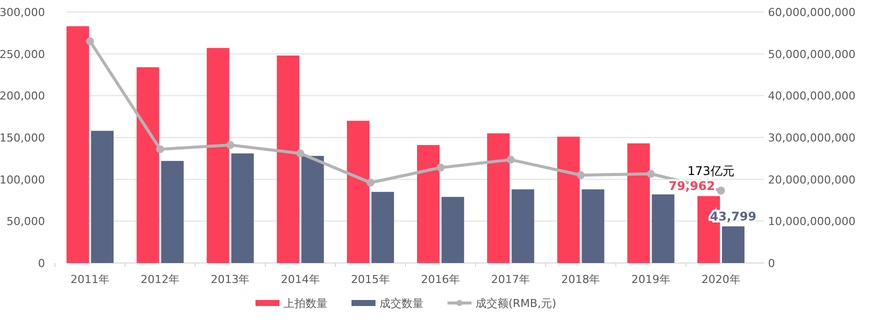 This screenshot has width=871, height=321. What do you see at coordinates (812, 221) in the screenshot?
I see `y2-tick-label: 10,000,000,000` at bounding box center [812, 221].